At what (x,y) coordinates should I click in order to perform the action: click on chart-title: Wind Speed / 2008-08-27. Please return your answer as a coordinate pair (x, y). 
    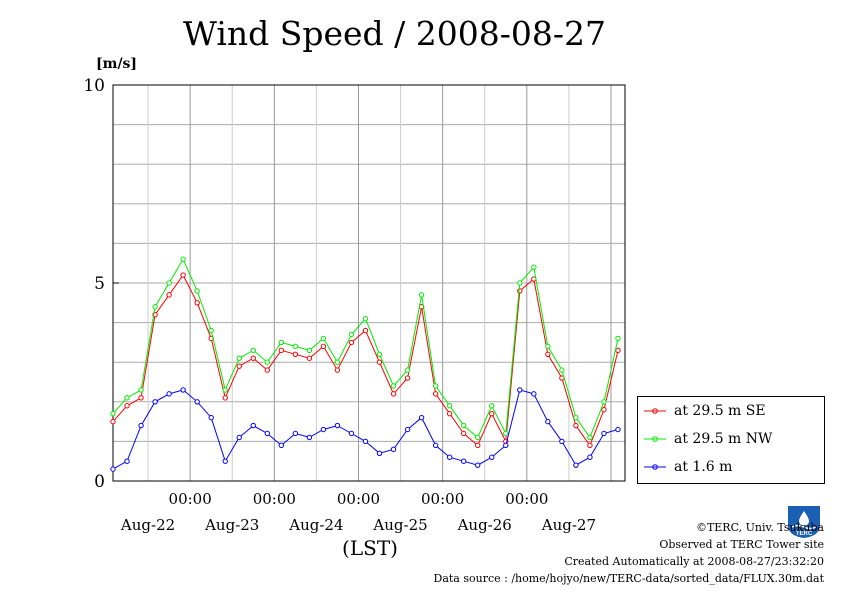
    Looking at the image, I should click on (395, 33).